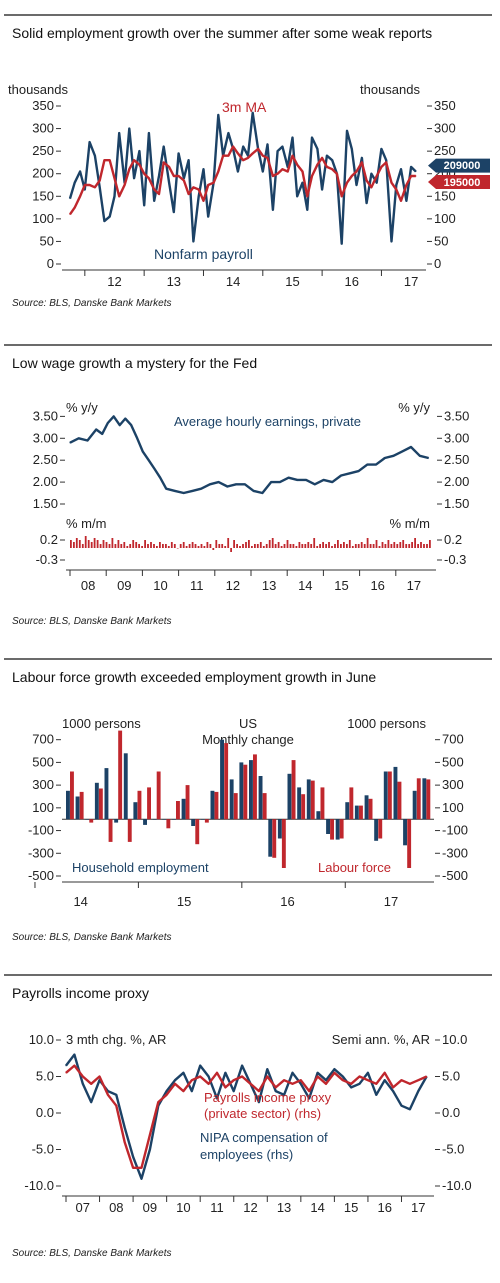  Describe the element at coordinates (462, 183) in the screenshot. I see `end-label-ma: 195000` at that location.